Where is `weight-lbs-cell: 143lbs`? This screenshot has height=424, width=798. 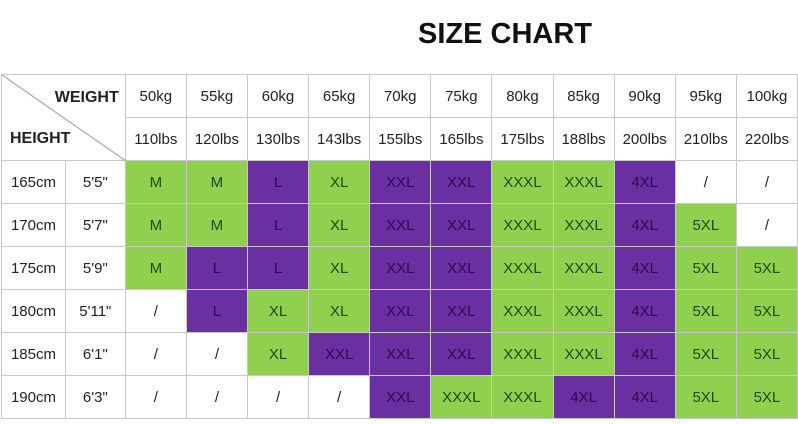 weight-lbs-cell: 143lbs is located at coordinates (339, 139).